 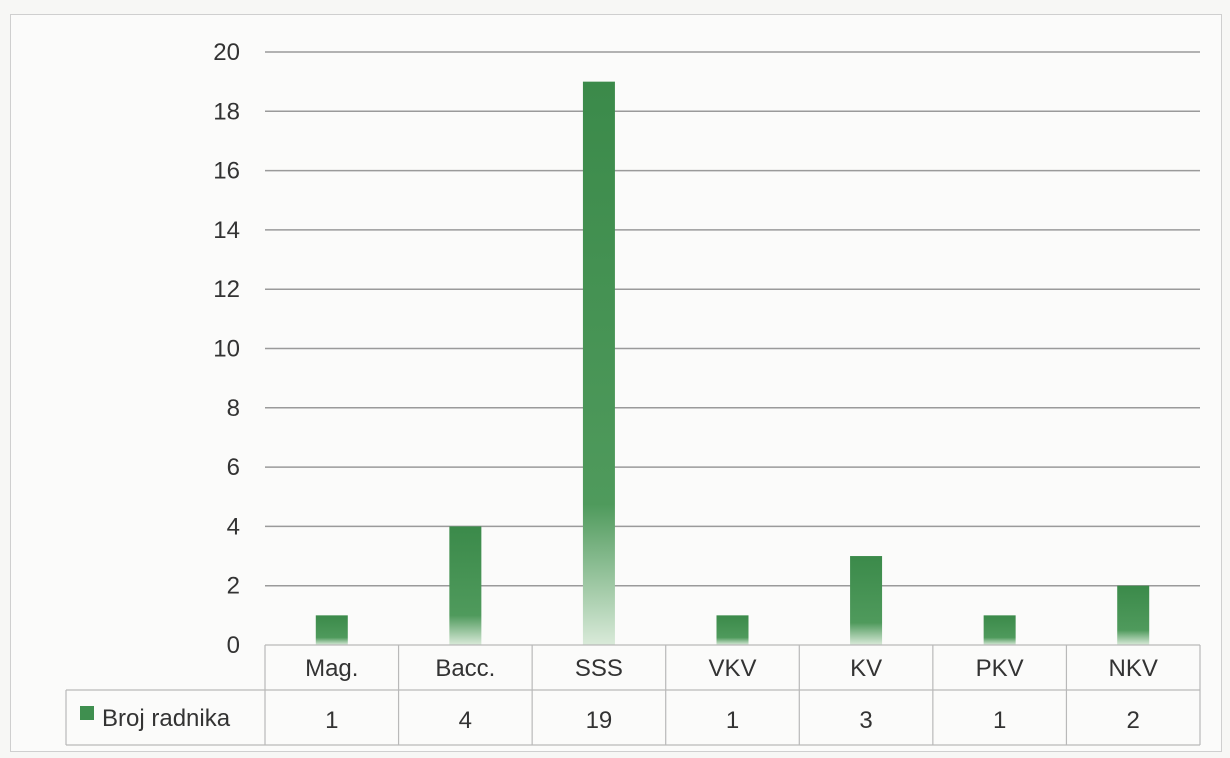 I want to click on y-tick-label: 12, so click(x=226, y=289).